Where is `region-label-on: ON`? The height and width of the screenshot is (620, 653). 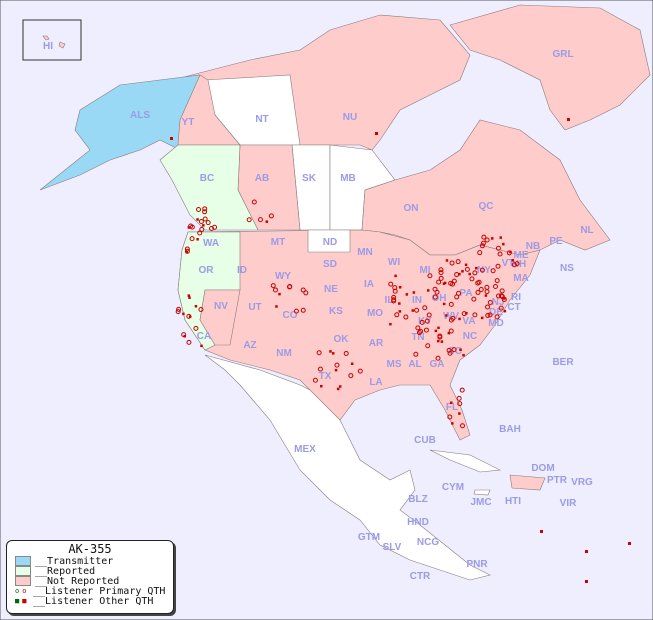 region-label-on: ON is located at coordinates (411, 208).